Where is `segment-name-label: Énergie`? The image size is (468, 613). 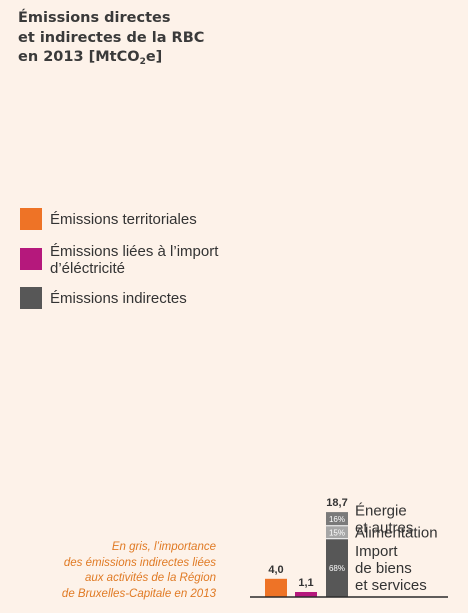 segment-name-label: Énergie is located at coordinates (381, 511).